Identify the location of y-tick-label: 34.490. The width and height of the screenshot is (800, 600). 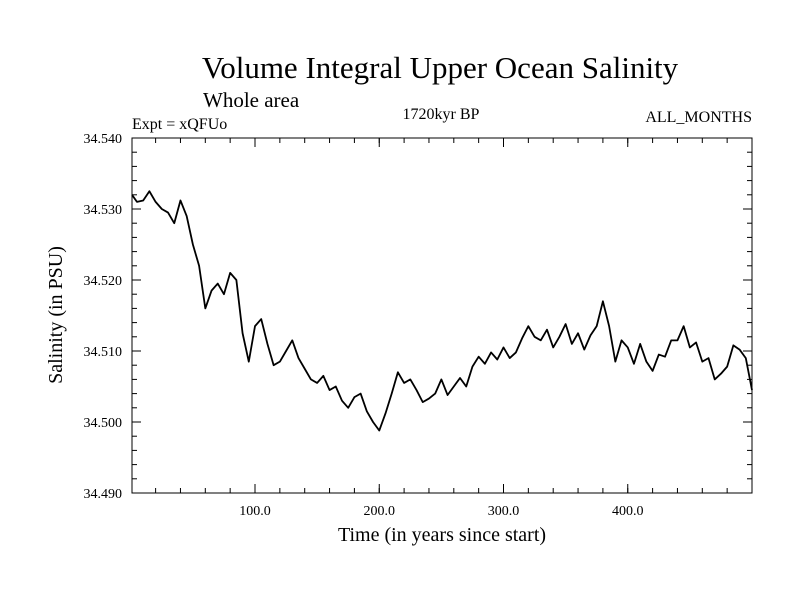
(103, 494).